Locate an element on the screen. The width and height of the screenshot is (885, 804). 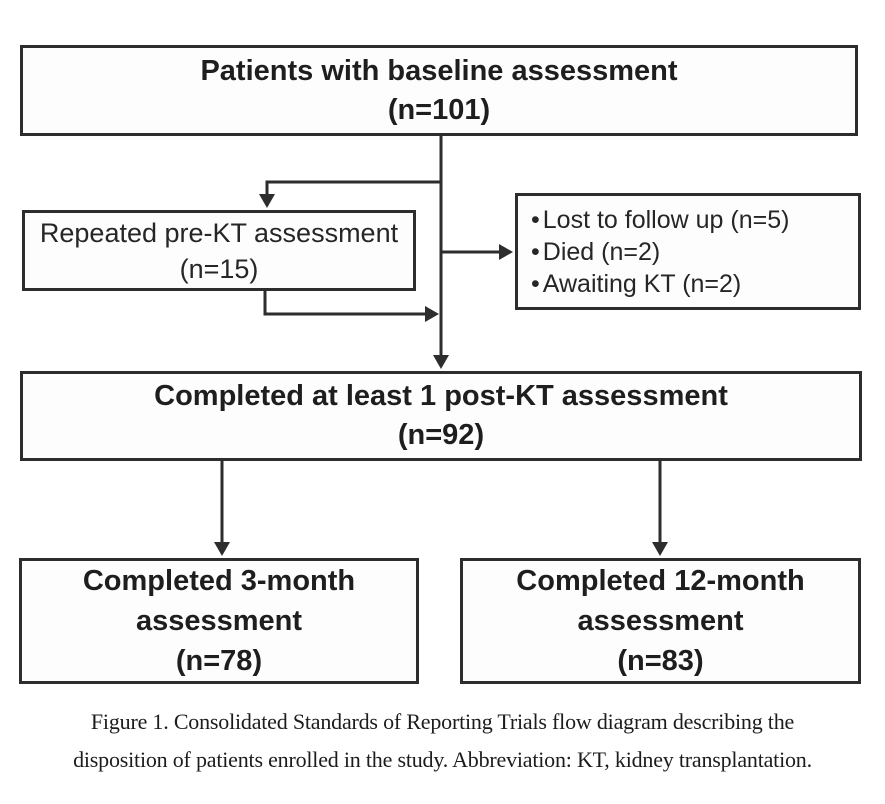
excluded-item: • Lost to follow up (n=5) is located at coordinates (660, 220).